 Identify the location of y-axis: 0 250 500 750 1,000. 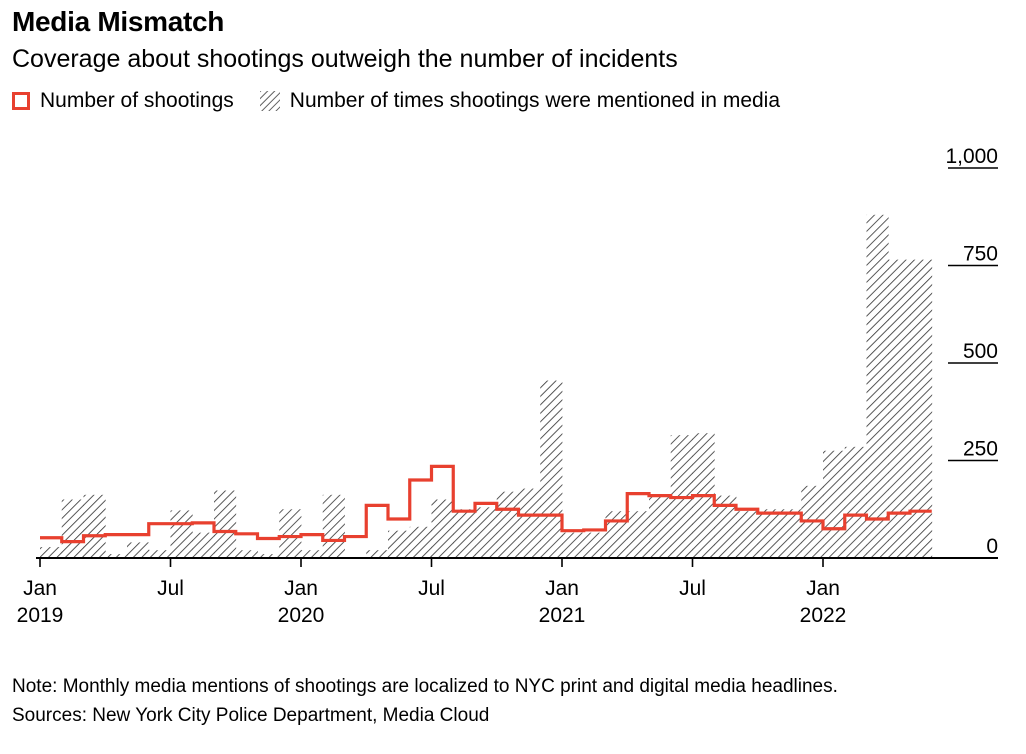
(971, 351).